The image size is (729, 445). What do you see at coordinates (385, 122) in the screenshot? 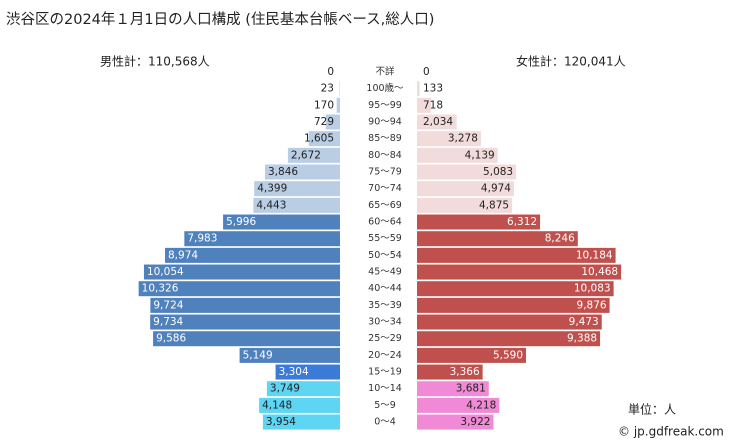
I see `age-label: 90～94` at bounding box center [385, 122].